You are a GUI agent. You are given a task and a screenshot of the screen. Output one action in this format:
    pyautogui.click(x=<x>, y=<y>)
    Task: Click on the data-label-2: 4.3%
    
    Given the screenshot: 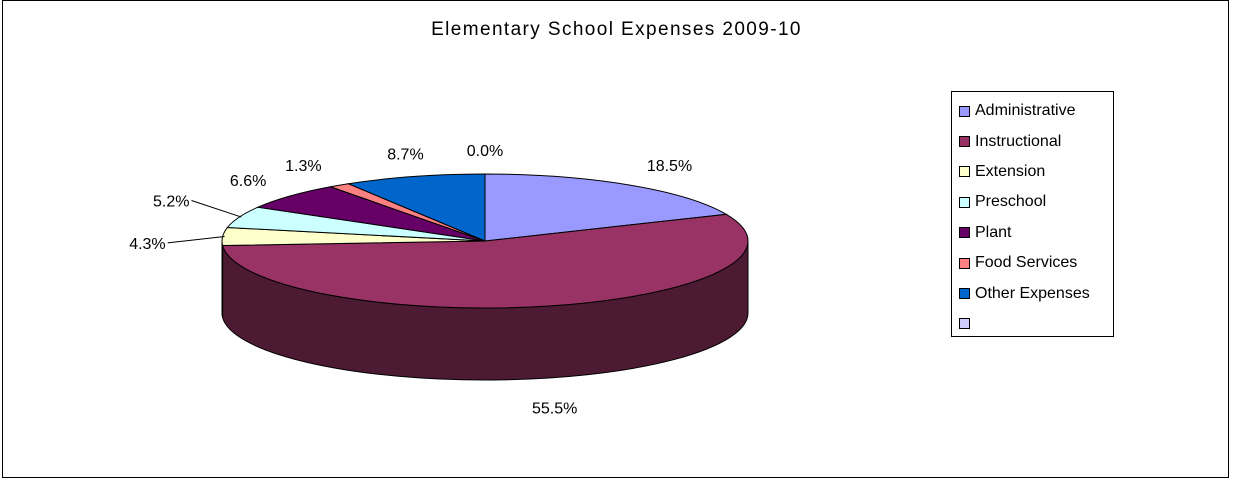 What is the action you would take?
    pyautogui.click(x=147, y=244)
    